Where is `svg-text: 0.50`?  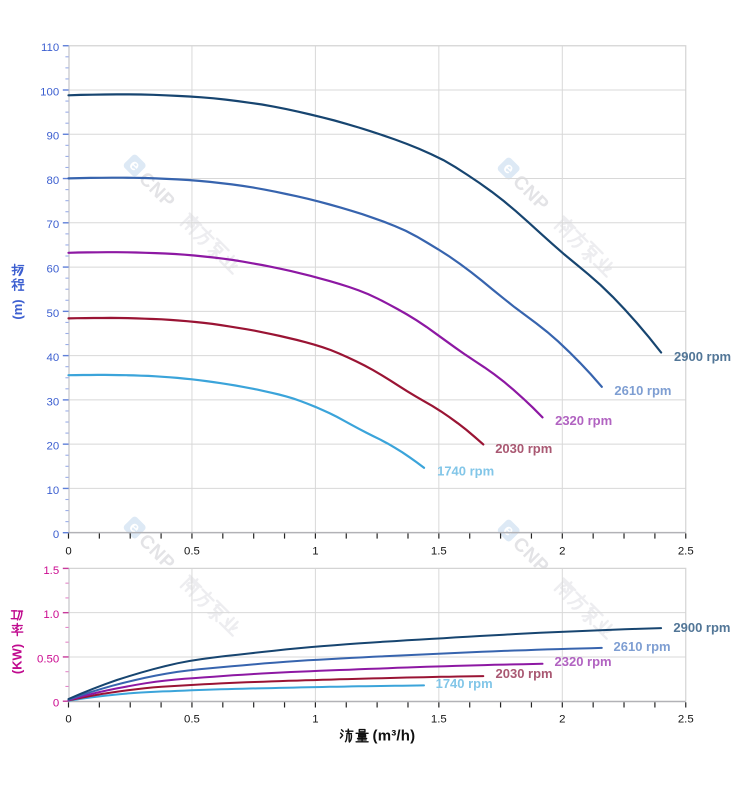 svg-text: 0.50 is located at coordinates (48, 659).